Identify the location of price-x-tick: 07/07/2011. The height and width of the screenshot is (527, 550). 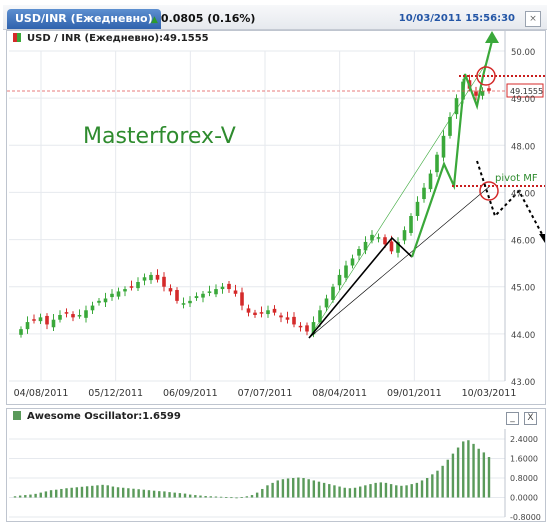
(265, 393).